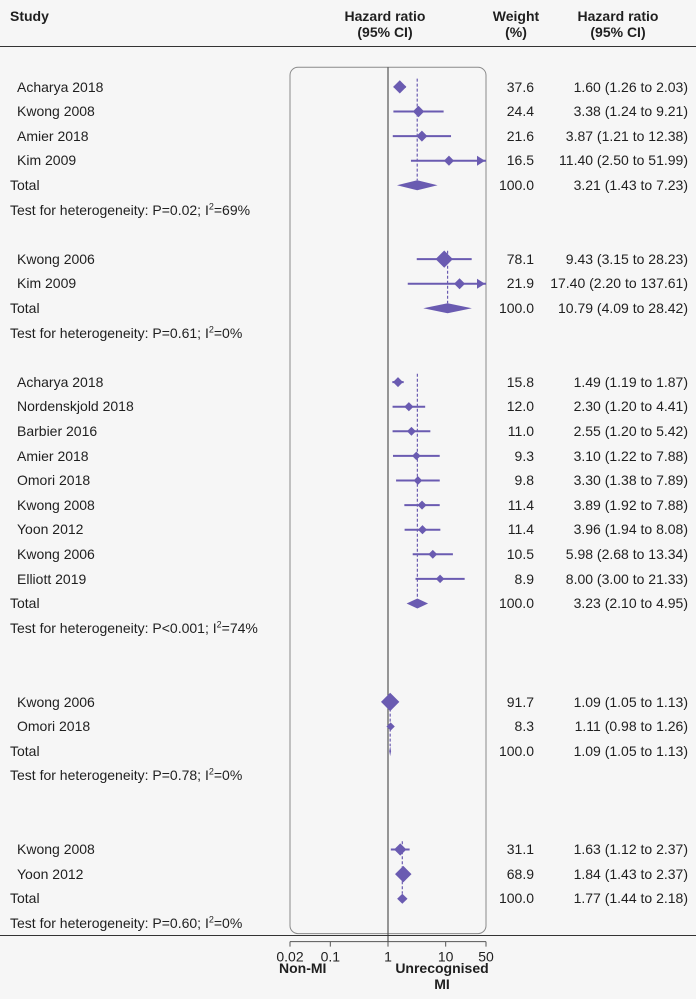 This screenshot has height=999, width=696. What do you see at coordinates (109, 775) in the screenshot?
I see `het-prefix: Test for heterogeneity: P=0.78; I` at bounding box center [109, 775].